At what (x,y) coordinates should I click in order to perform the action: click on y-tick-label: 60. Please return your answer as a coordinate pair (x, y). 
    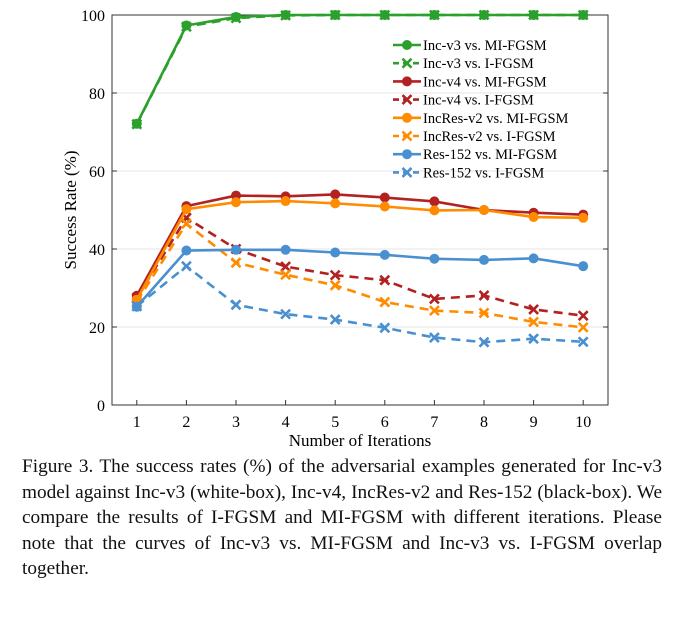
    Looking at the image, I should click on (97, 172).